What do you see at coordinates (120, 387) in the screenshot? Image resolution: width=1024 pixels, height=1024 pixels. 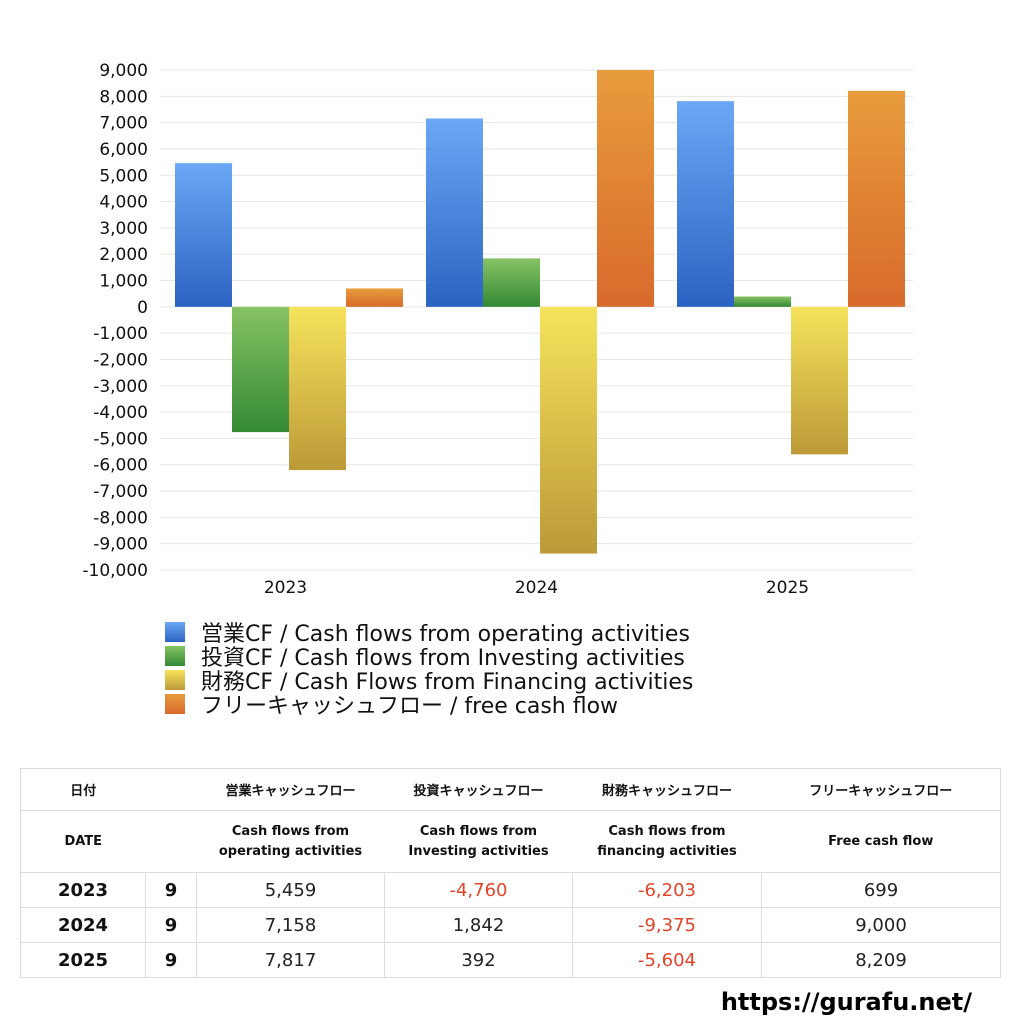 I see `y-tick-label: -3,000` at bounding box center [120, 387].